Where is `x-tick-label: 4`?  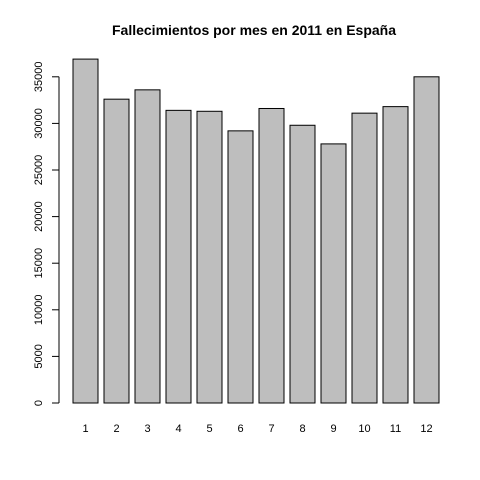
x-tick-label: 4 is located at coordinates (178, 429).